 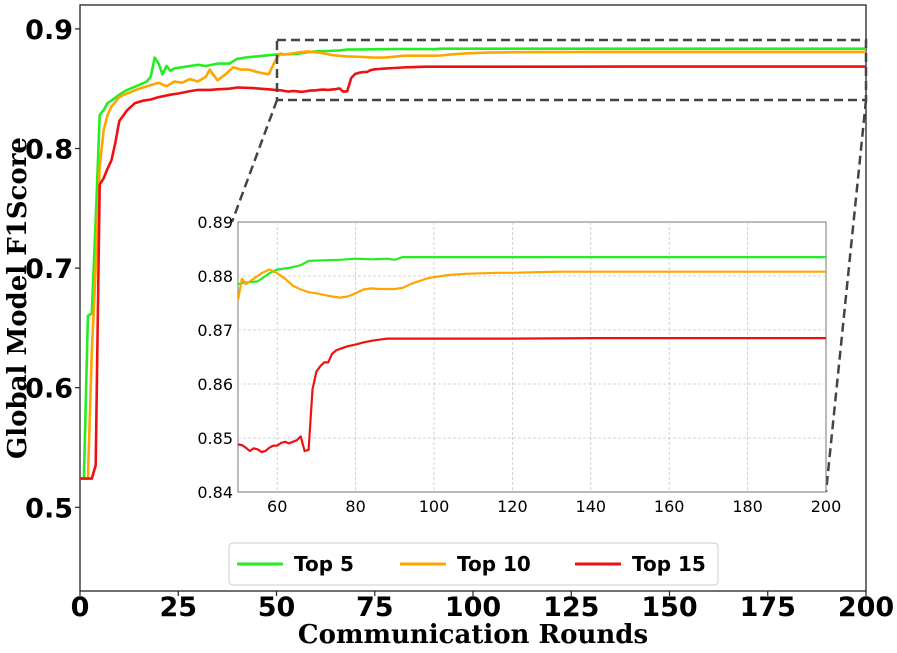 What do you see at coordinates (49, 30) in the screenshot?
I see `main-y-tick-label: 0.9` at bounding box center [49, 30].